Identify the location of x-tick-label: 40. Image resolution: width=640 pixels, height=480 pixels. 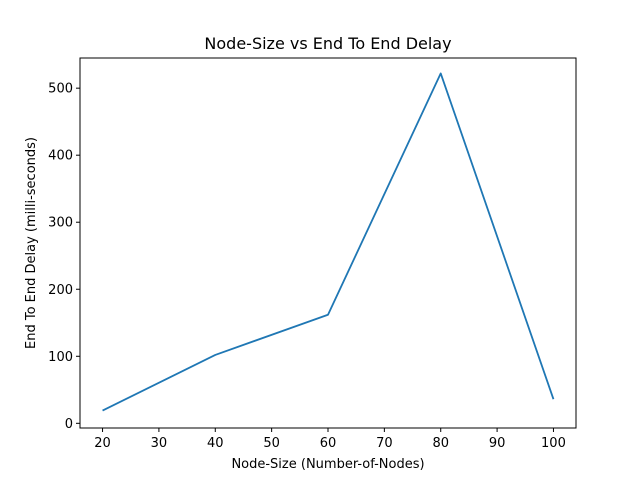
(215, 443).